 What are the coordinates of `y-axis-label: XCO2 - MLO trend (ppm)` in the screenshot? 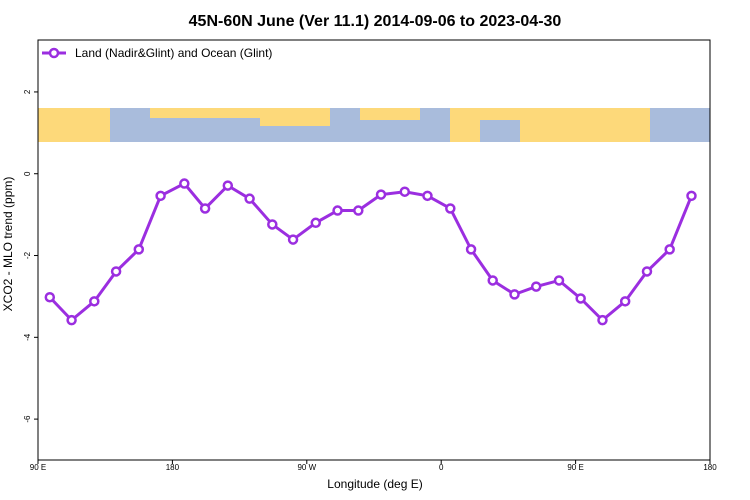 It's located at (8, 244).